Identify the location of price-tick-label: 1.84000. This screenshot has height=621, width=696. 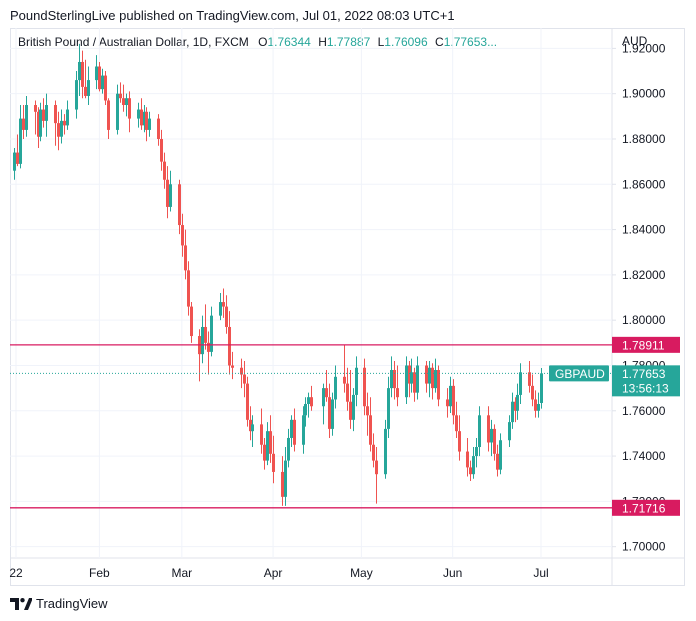
(644, 230).